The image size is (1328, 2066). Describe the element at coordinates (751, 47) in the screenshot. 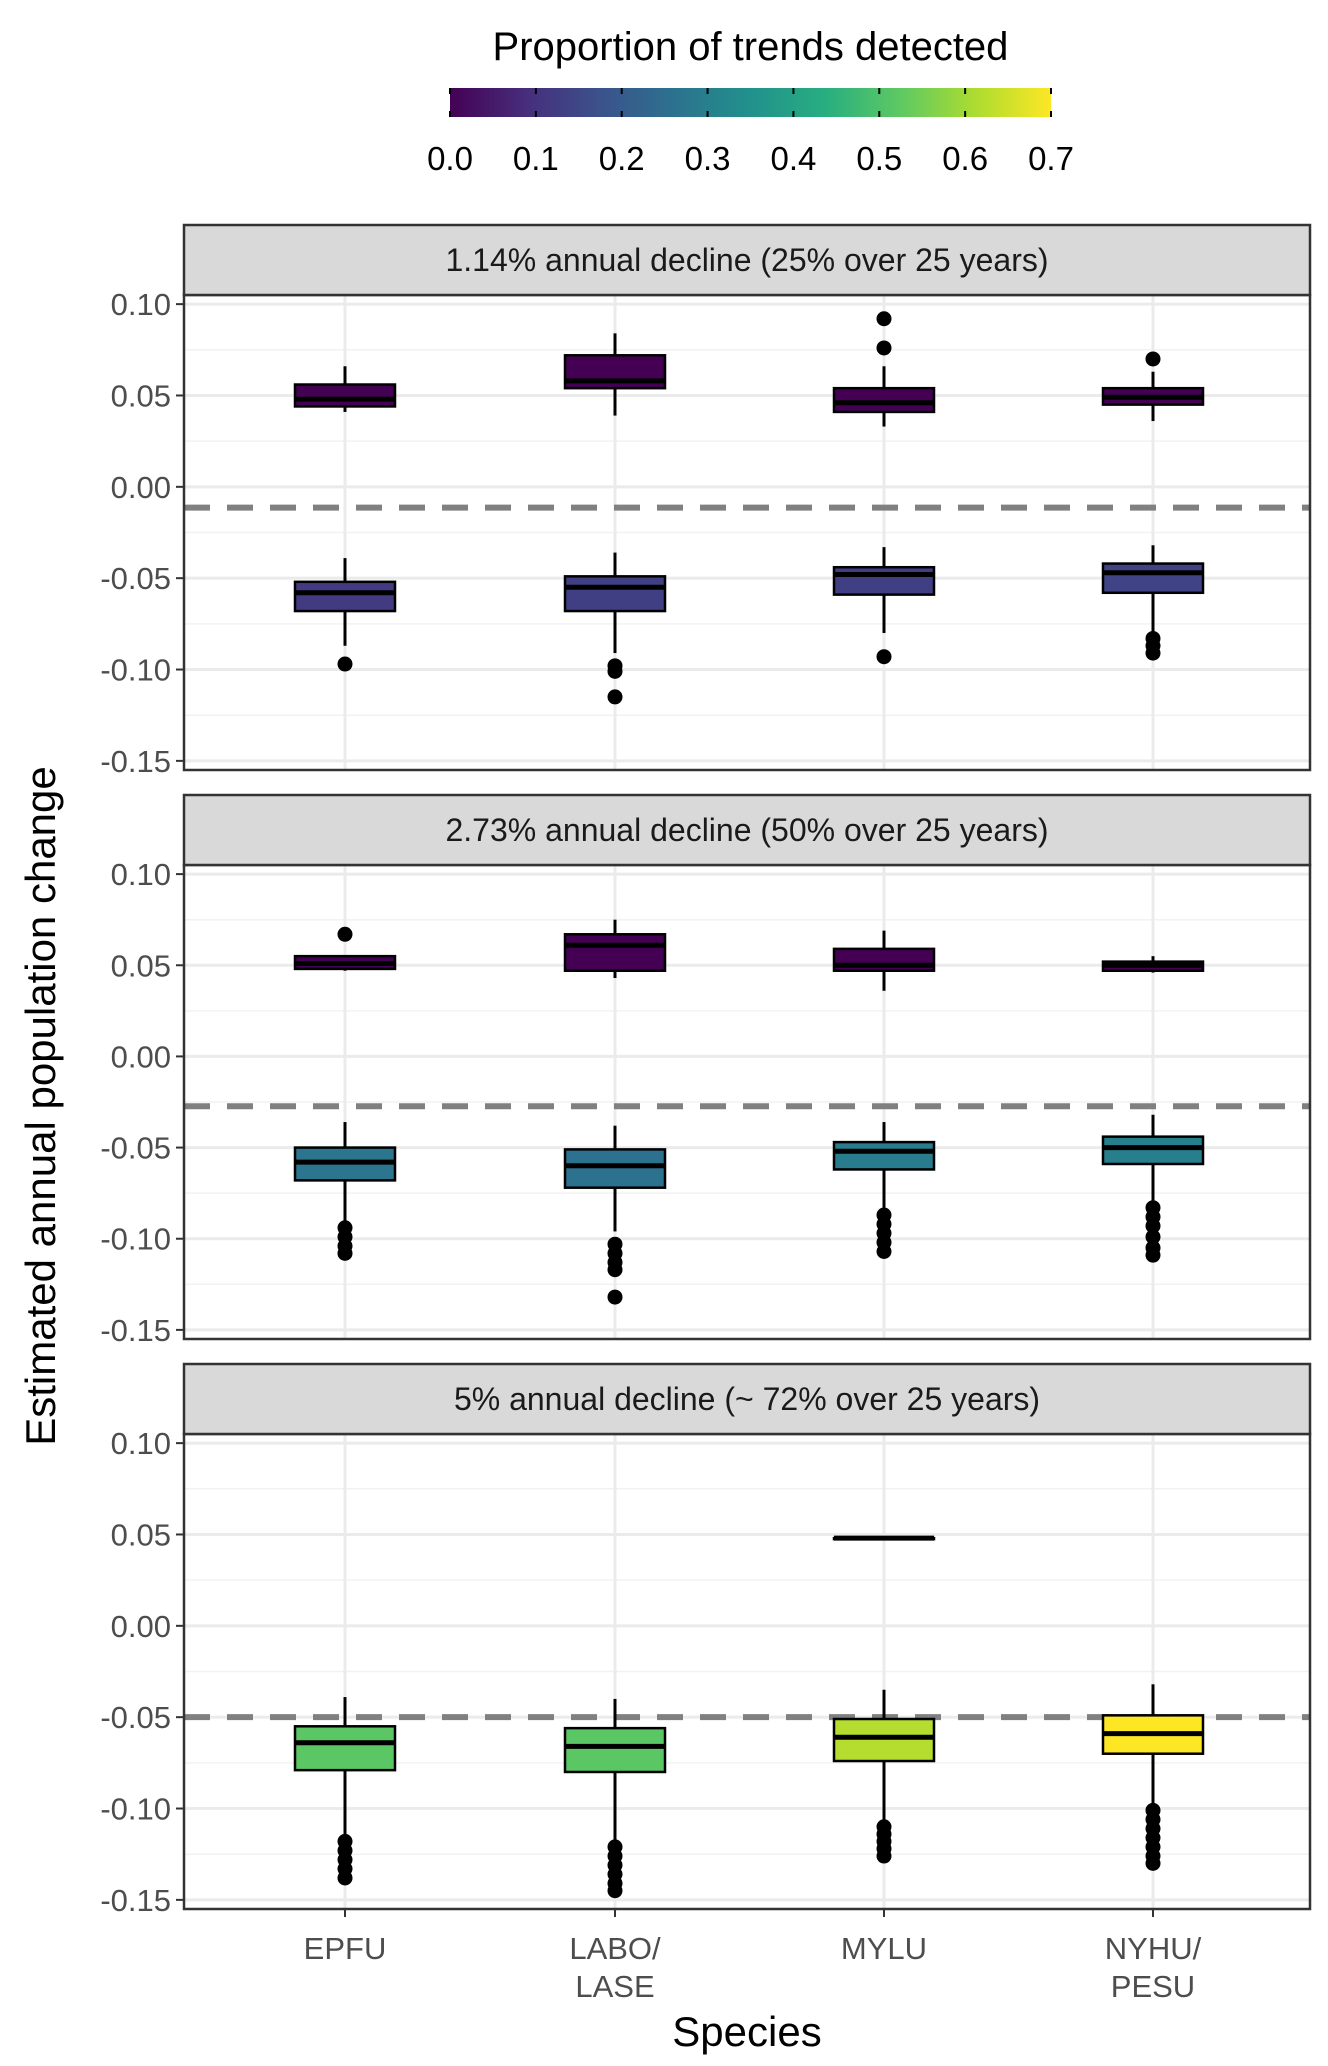

I see `legend-title: Proportion of trends detected` at that location.